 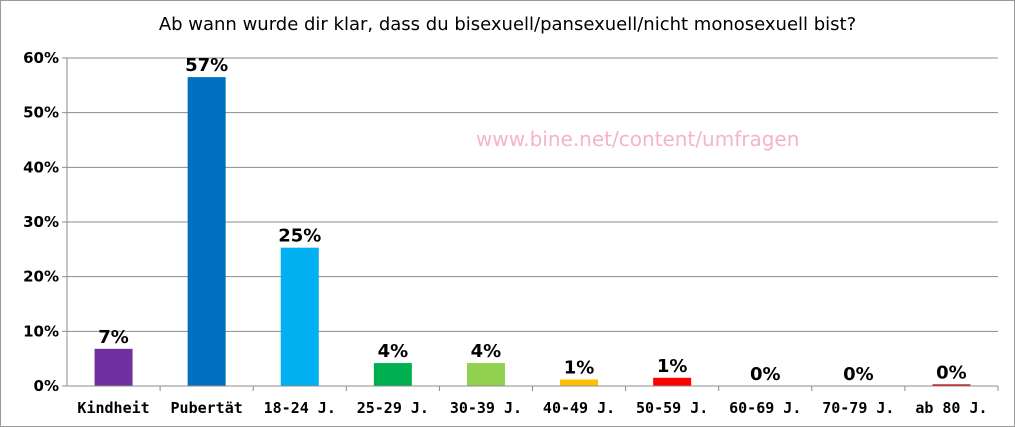 I want to click on x-tick-label: 30-39 J., so click(x=486, y=408).